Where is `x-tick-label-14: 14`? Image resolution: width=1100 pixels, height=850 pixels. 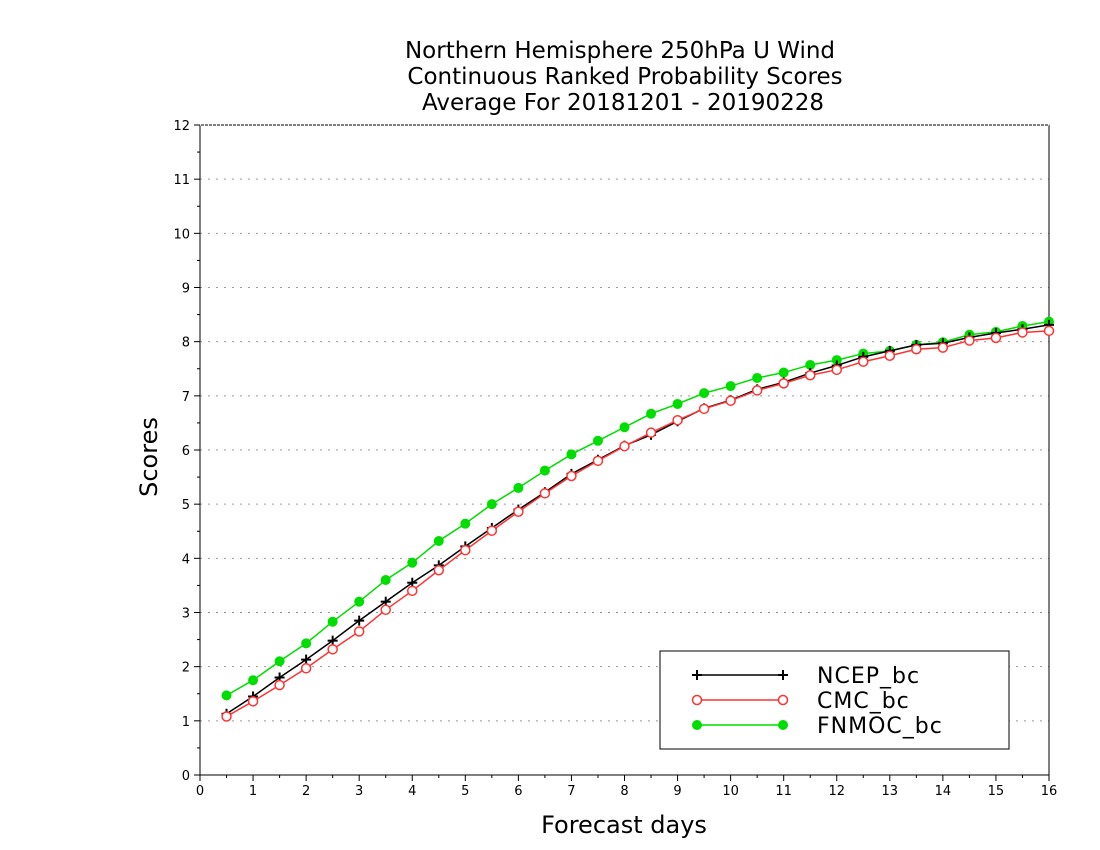
x-tick-label-14: 14 is located at coordinates (943, 791).